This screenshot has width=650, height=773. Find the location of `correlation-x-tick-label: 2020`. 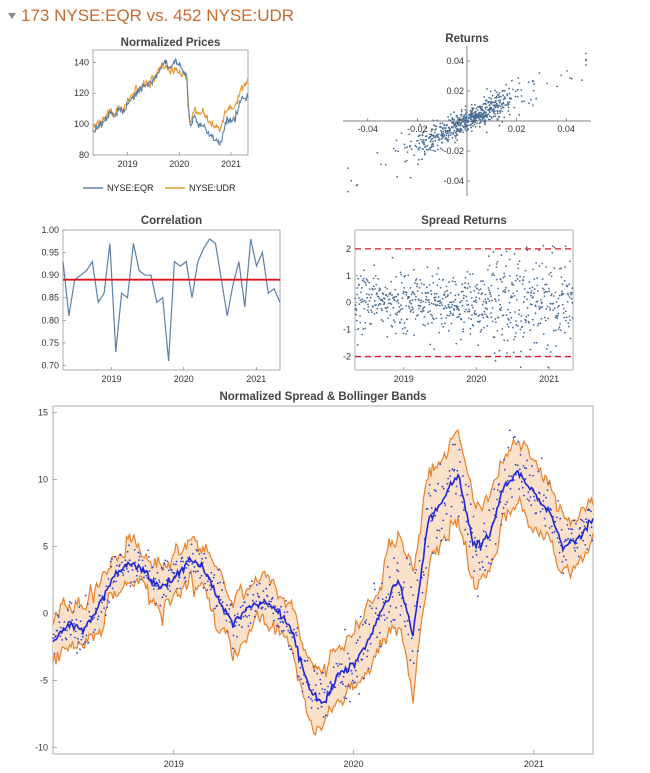

correlation-x-tick-label: 2020 is located at coordinates (184, 379).